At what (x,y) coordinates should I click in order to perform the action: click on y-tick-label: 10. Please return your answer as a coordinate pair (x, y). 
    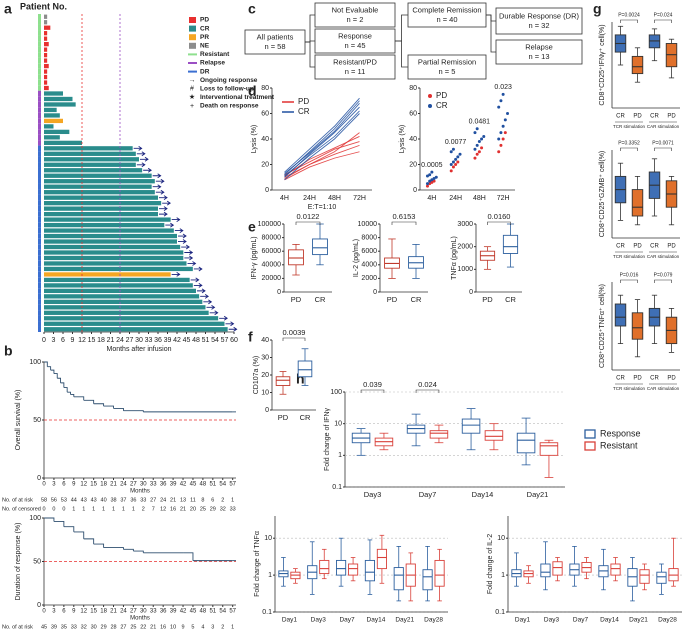
    Looking at the image, I should click on (338, 424).